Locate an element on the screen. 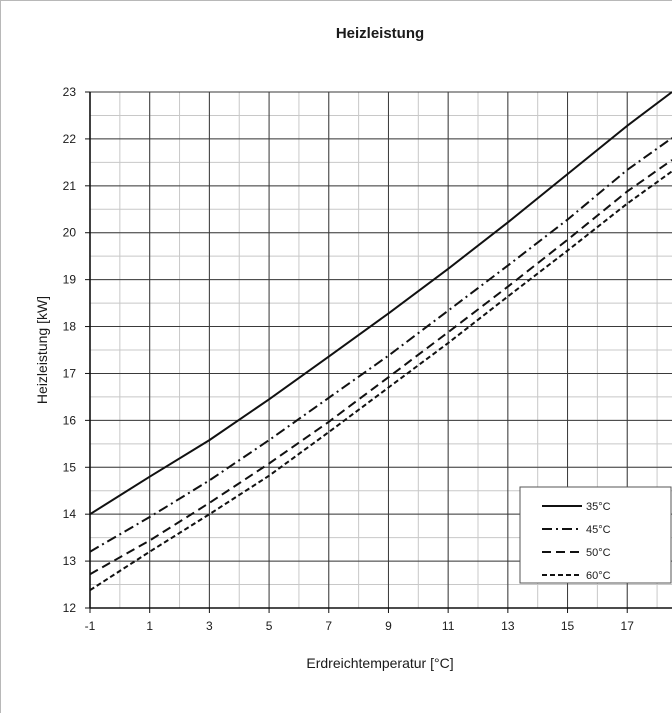  x-tick-label: 13 is located at coordinates (508, 626).